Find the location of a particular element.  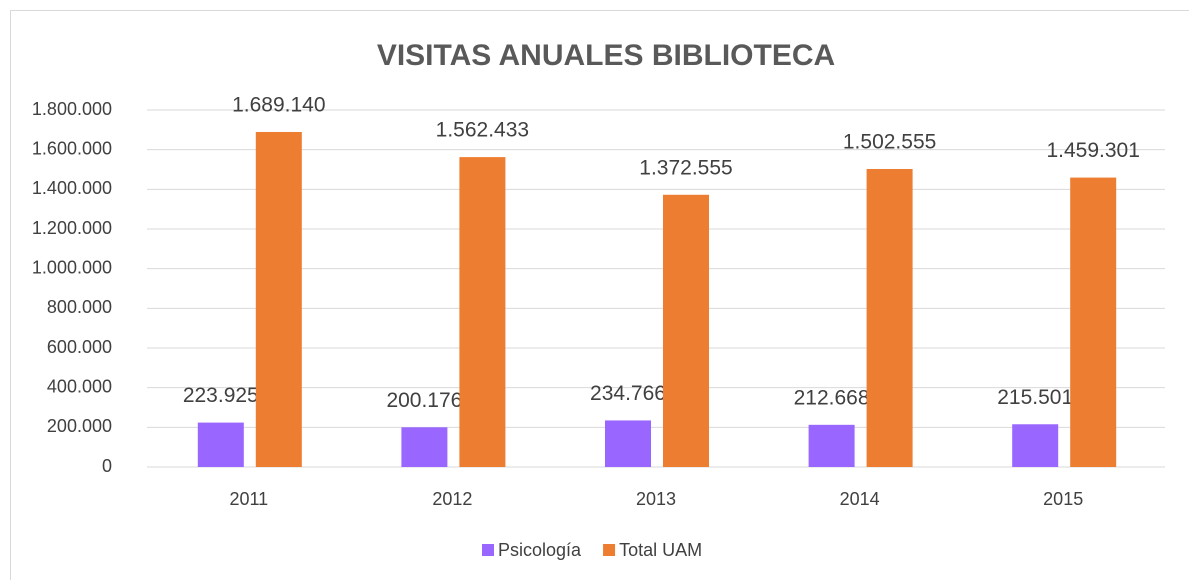

data-label: 223.925 is located at coordinates (221, 395).